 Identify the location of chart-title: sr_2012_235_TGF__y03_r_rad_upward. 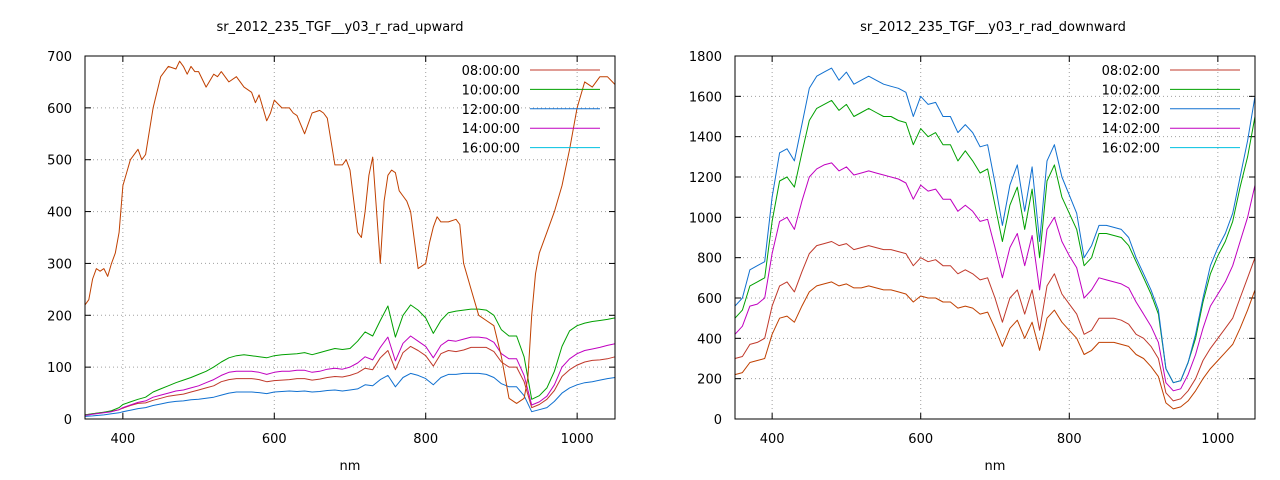
(339, 27).